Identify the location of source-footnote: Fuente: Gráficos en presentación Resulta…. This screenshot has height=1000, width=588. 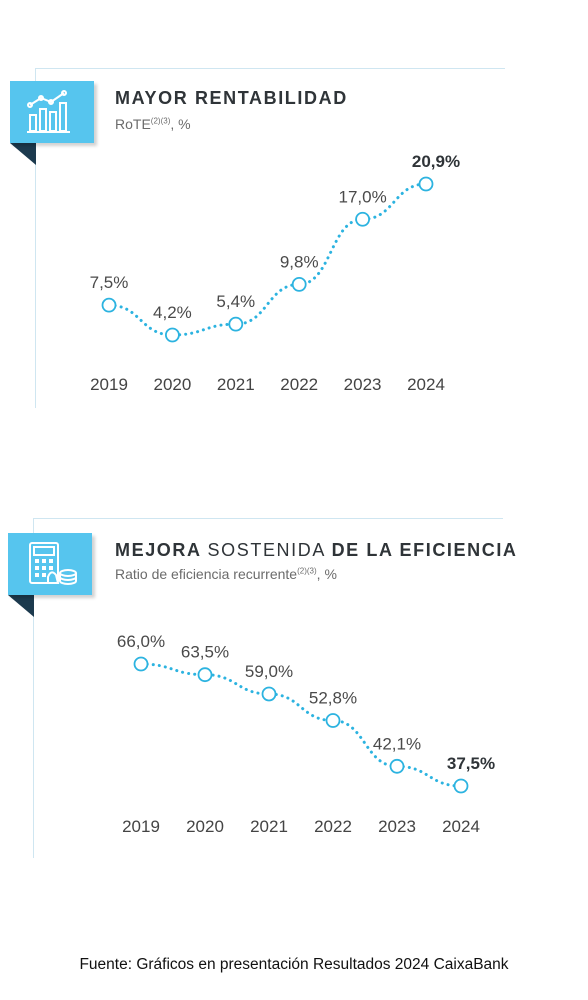
(294, 964).